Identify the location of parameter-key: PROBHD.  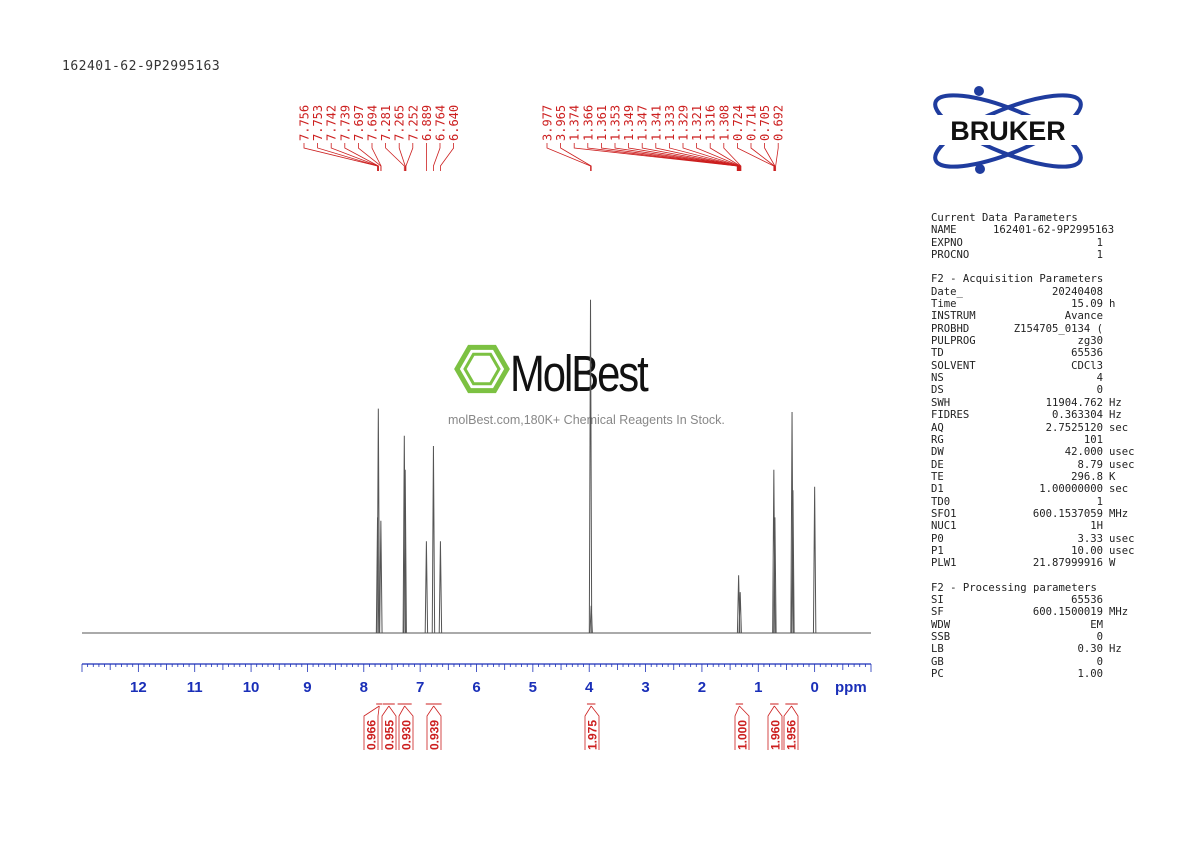
(950, 328).